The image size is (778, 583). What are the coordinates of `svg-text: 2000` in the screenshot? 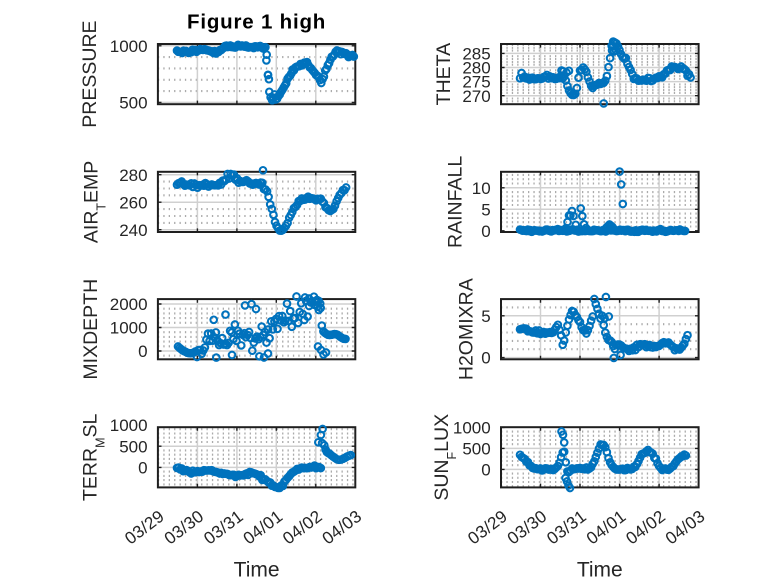 It's located at (129, 304).